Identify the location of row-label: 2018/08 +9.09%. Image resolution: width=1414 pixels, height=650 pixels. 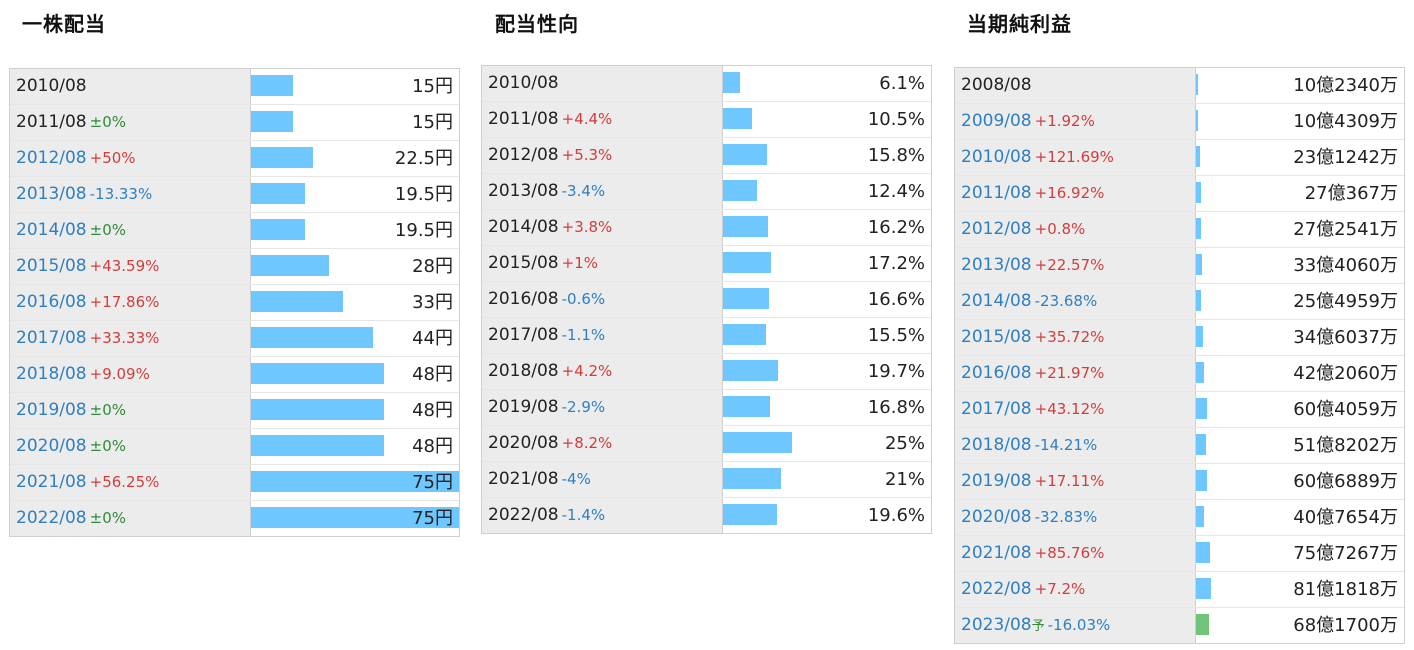
(130, 374).